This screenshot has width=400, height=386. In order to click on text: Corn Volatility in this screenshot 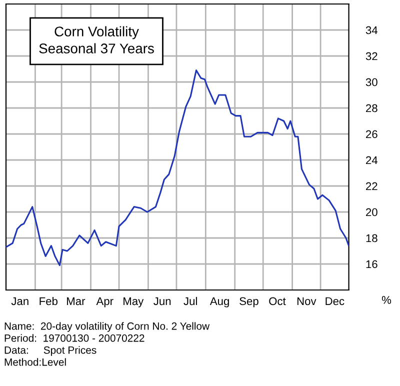, I will do `click(96, 33)`.